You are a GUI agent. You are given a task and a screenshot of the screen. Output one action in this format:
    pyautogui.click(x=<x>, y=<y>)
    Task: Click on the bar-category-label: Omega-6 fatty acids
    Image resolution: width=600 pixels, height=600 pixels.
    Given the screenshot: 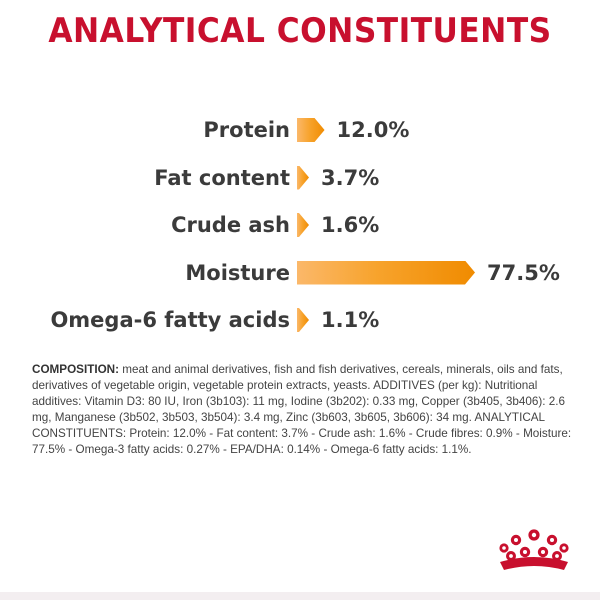 What is the action you would take?
    pyautogui.click(x=170, y=320)
    